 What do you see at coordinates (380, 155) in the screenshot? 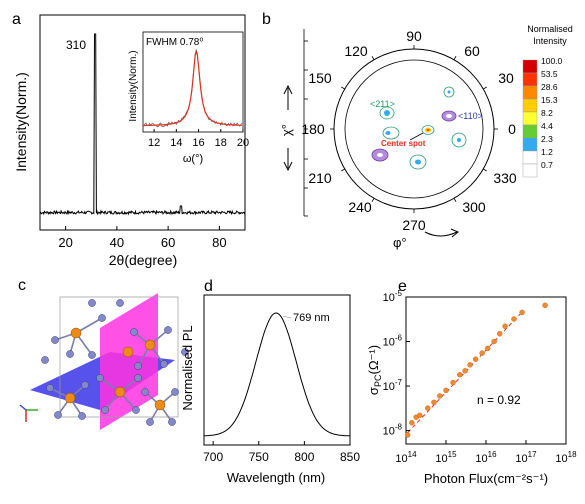
I see `spot-211-c` at bounding box center [380, 155].